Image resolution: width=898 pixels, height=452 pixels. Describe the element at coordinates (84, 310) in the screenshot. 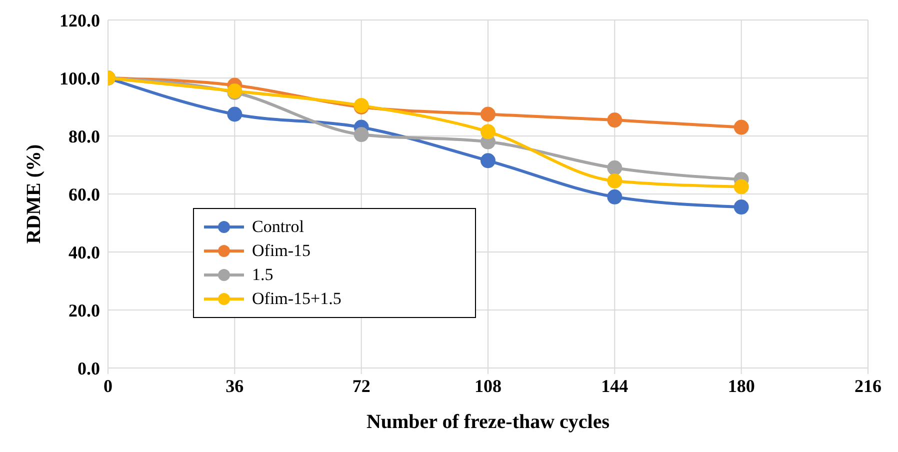

I see `y-tick-label: 20.0` at that location.